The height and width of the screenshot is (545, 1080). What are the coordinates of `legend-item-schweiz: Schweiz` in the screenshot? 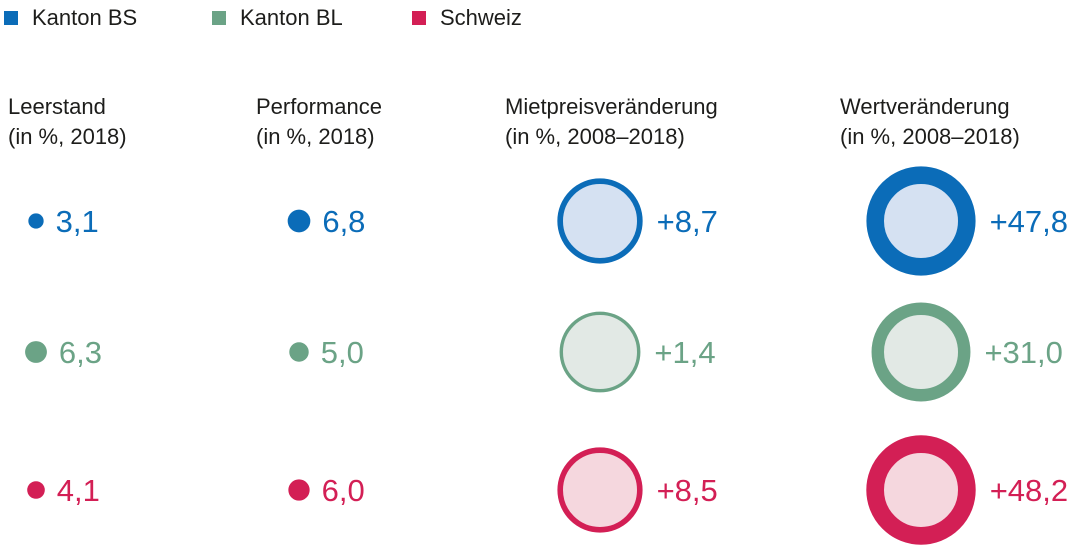 It's located at (467, 18).